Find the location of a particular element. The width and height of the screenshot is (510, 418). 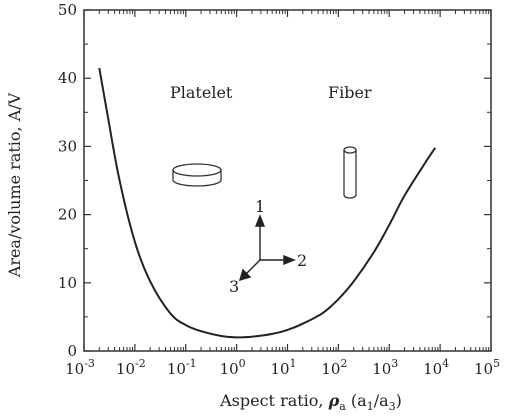

y-tick-label: 50 is located at coordinates (67, 10).